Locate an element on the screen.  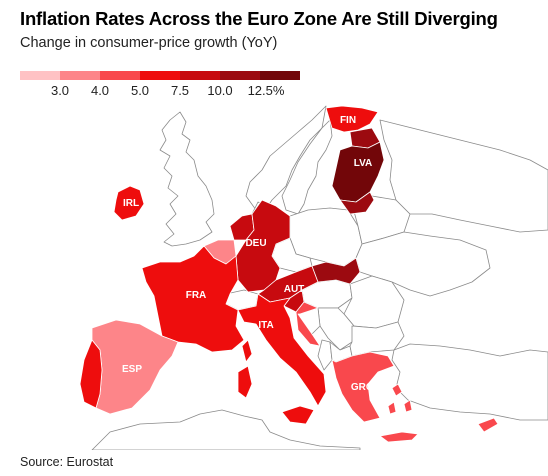
country-irl is located at coordinates (129, 203).